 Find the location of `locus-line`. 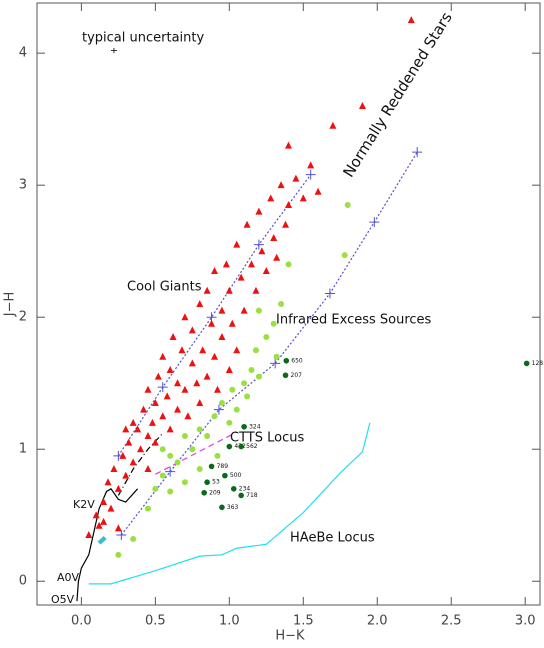

locus-line is located at coordinates (196, 453).